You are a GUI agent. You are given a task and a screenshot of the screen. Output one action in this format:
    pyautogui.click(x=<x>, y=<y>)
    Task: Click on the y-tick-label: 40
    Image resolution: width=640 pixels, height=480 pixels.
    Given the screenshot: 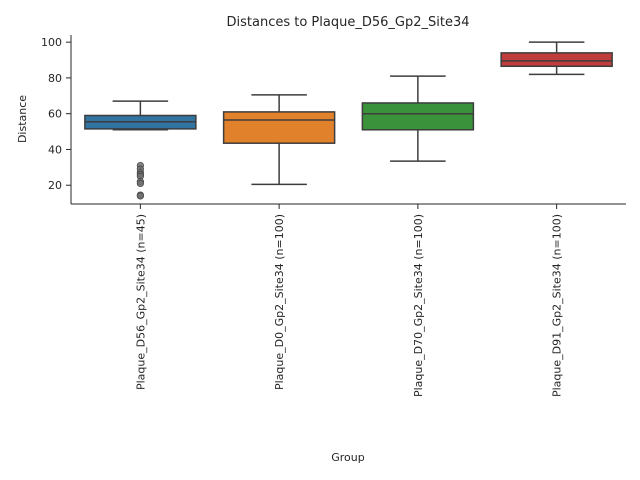 What is the action you would take?
    pyautogui.click(x=55, y=149)
    